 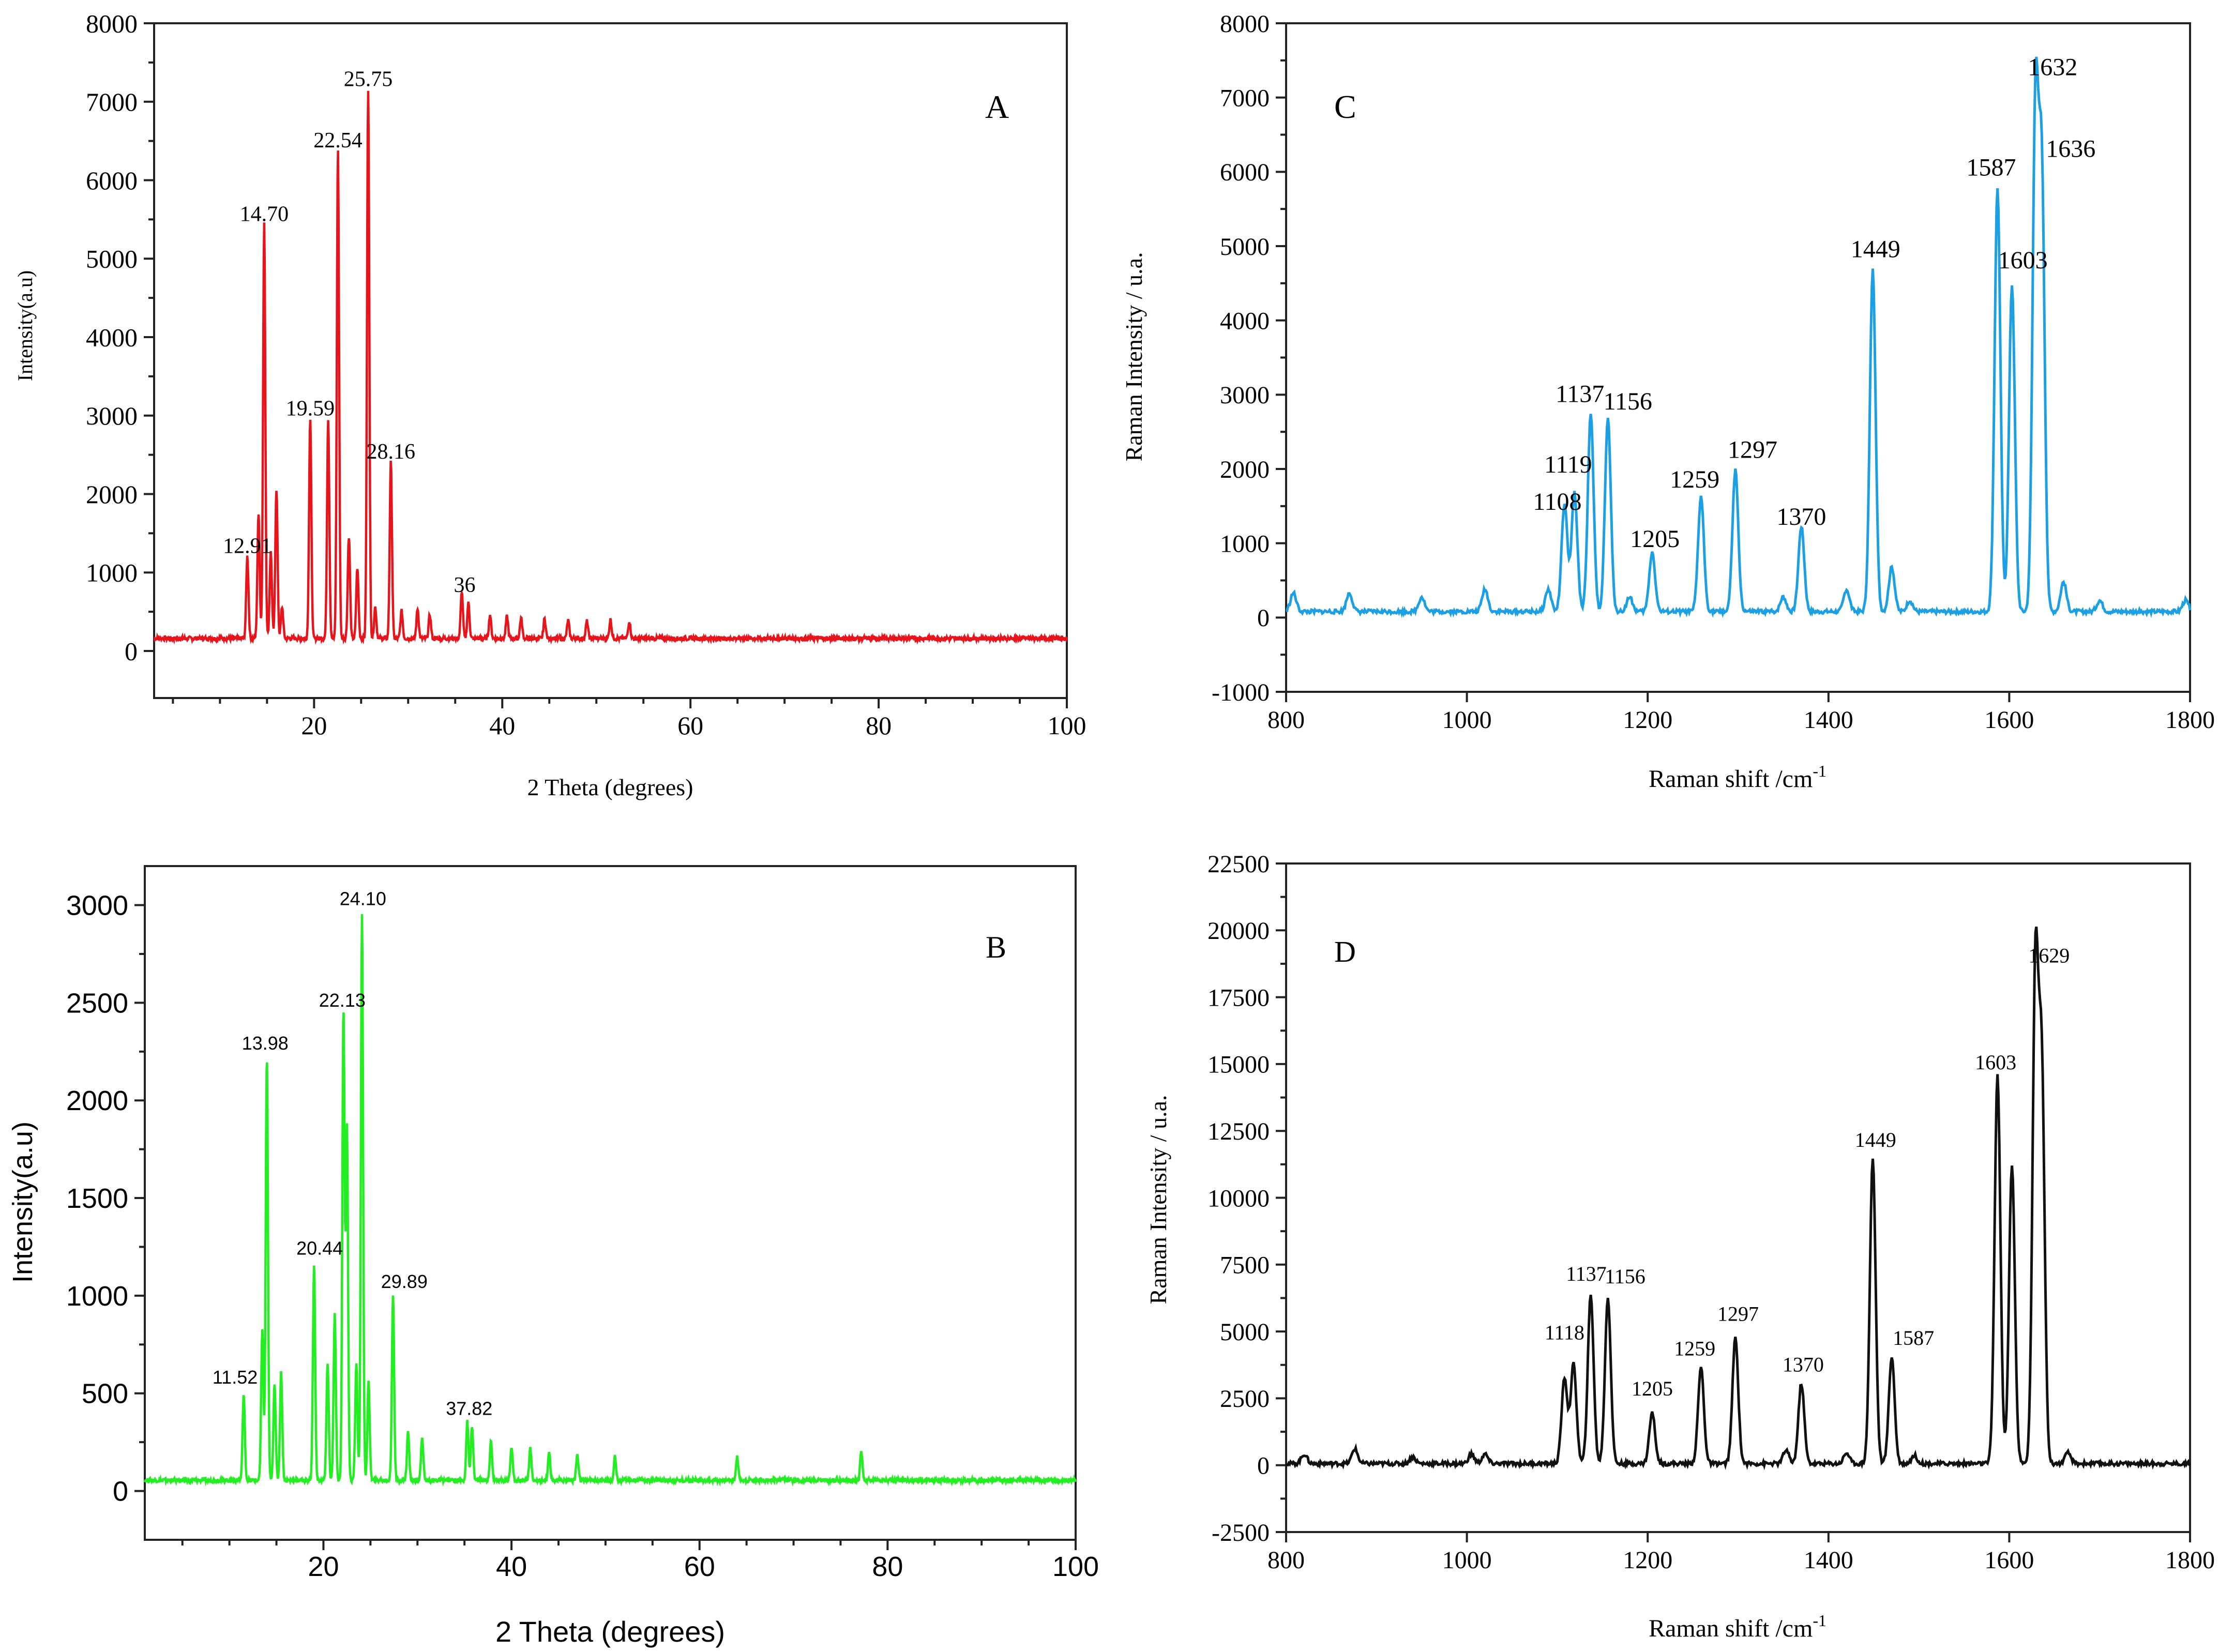 I want to click on panel-d-label: D, so click(x=1345, y=951).